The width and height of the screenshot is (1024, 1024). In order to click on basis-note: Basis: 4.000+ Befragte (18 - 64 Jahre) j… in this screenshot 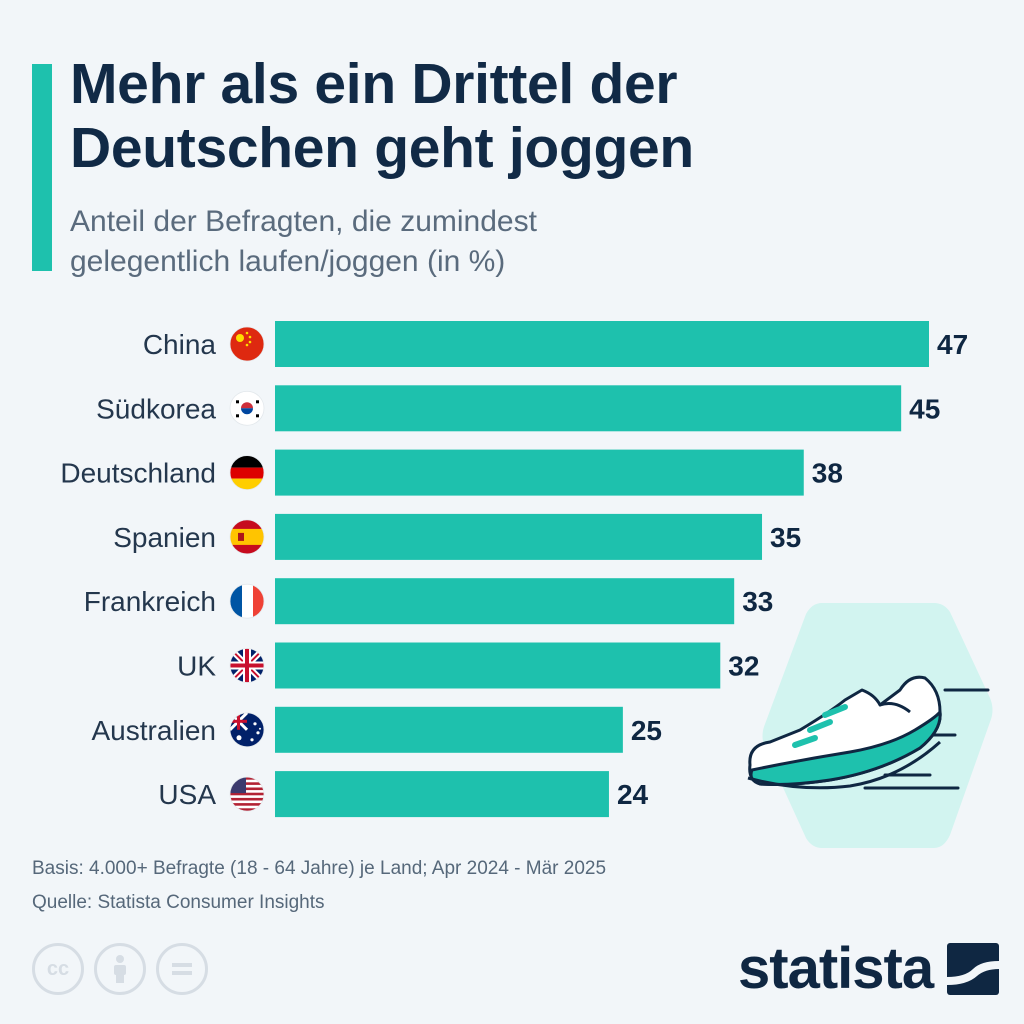, I will do `click(319, 868)`.